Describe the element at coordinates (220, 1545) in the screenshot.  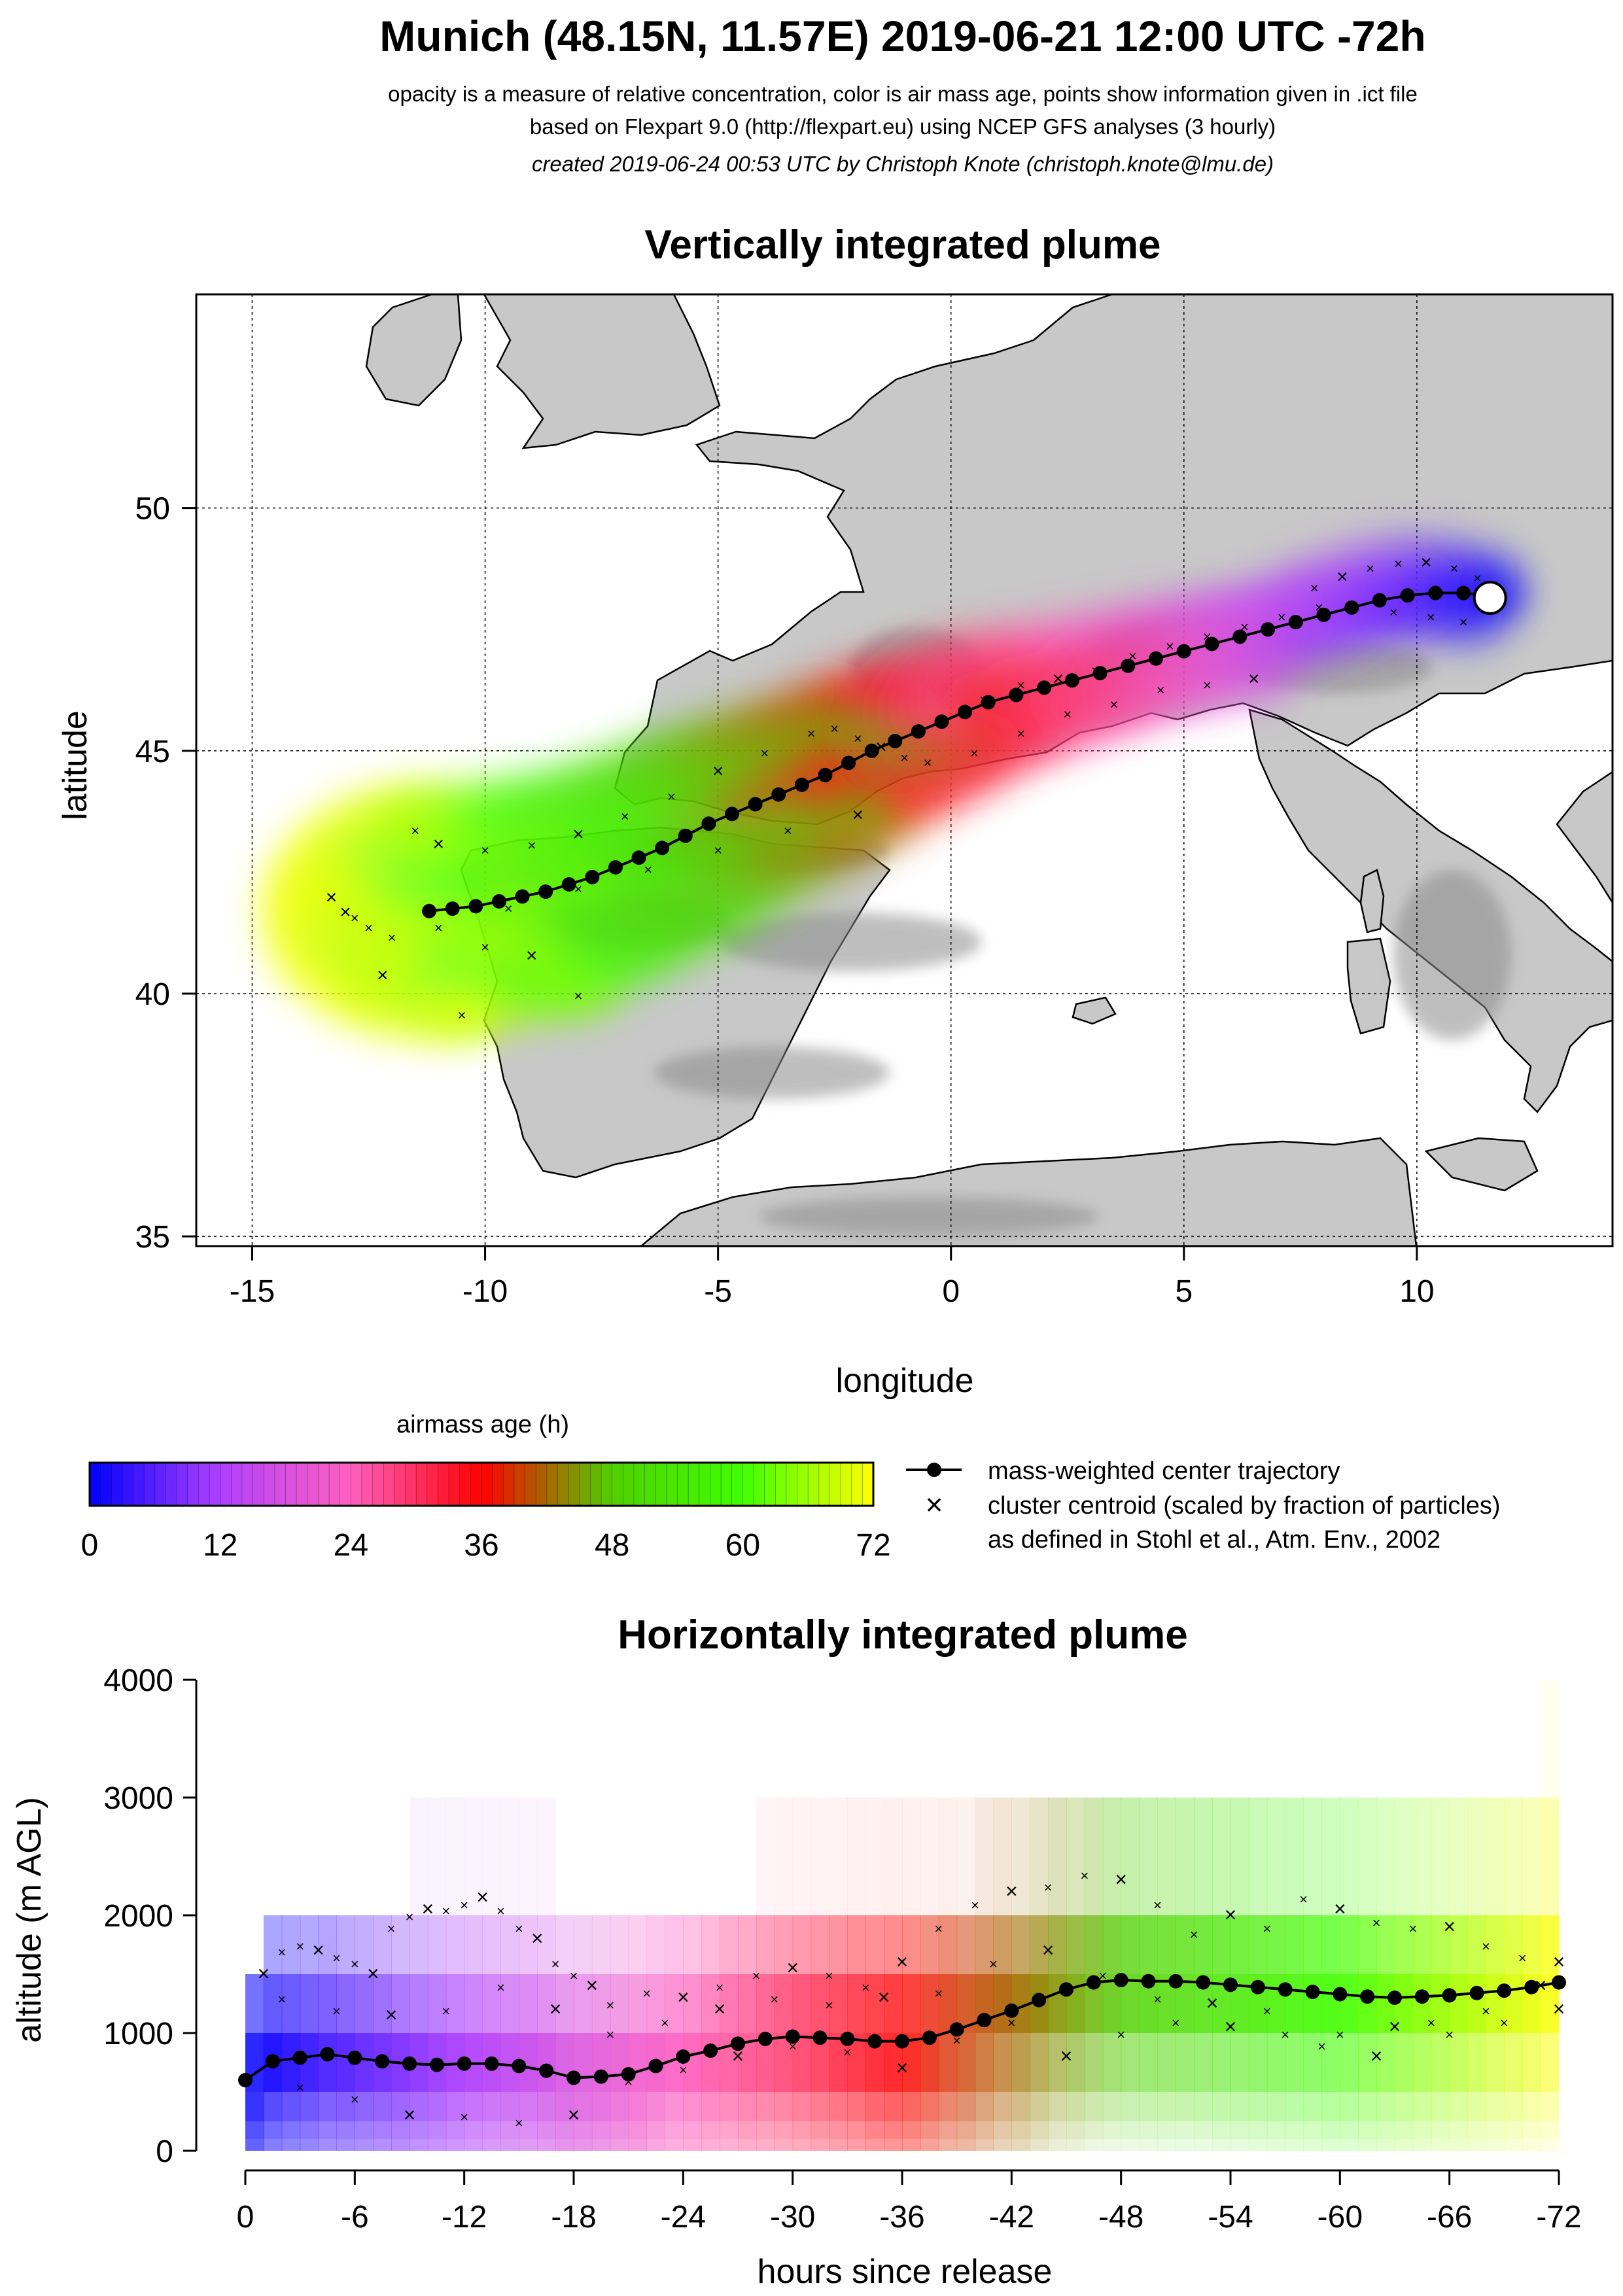
I see `colorbar-tick-label: 12` at that location.